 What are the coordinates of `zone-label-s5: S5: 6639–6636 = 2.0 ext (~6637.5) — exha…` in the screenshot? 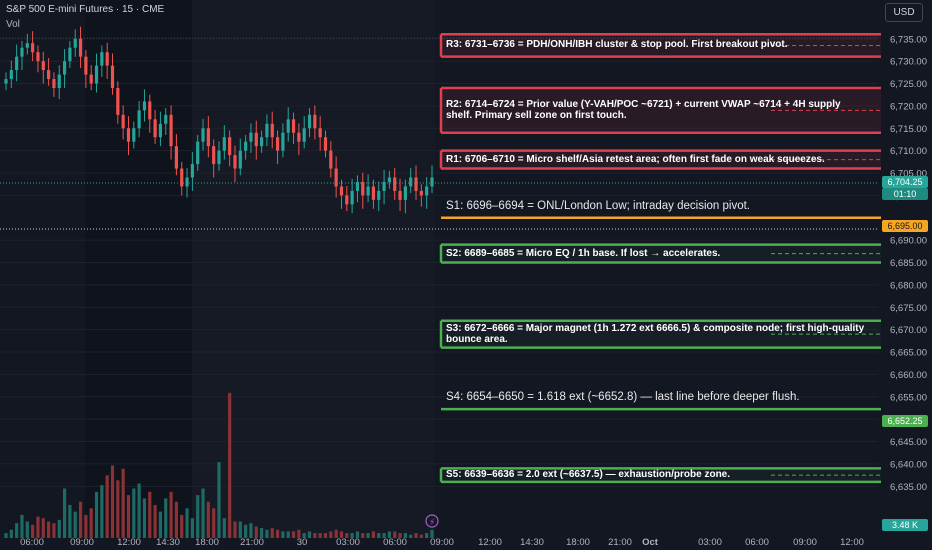 It's located at (588, 475).